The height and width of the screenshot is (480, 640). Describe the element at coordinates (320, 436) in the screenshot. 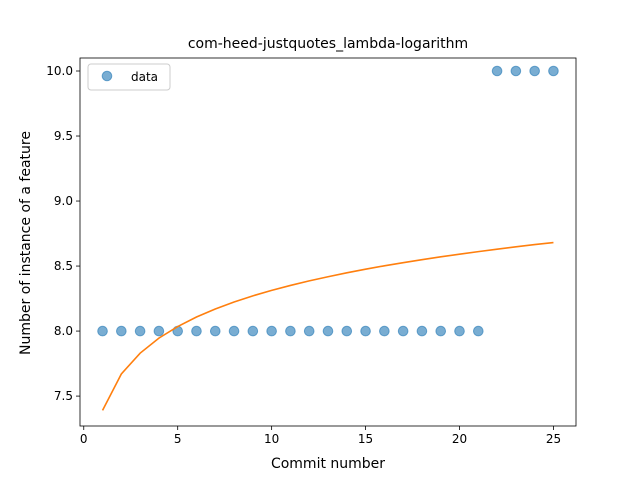

I see `x-axis: 0 5 10 15 20 25` at that location.